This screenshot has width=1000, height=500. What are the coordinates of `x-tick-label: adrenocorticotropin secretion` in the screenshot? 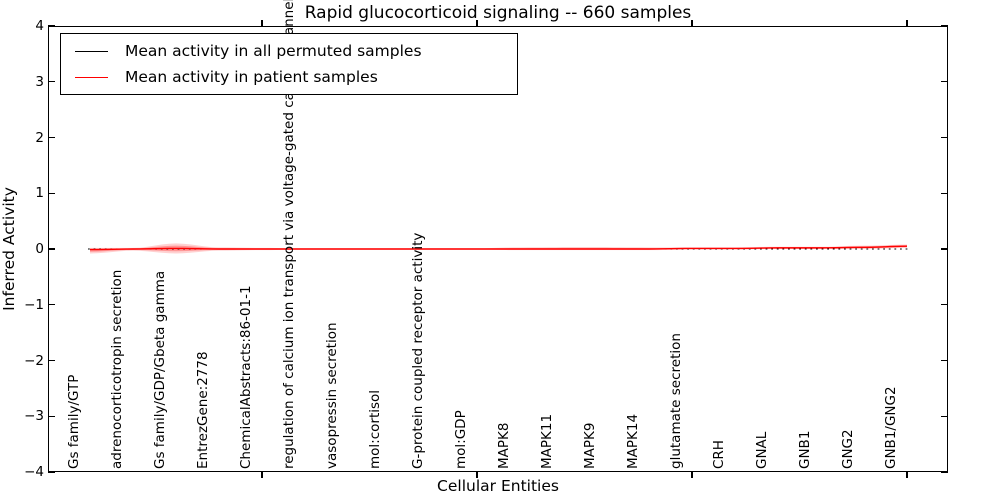 It's located at (117, 369).